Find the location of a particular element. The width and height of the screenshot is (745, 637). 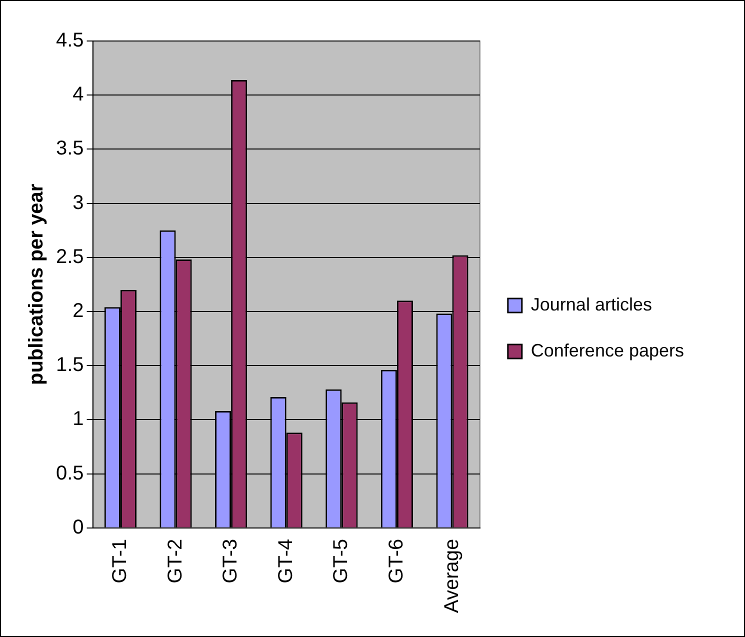

y-tick-label: 2.5 is located at coordinates (70, 257).